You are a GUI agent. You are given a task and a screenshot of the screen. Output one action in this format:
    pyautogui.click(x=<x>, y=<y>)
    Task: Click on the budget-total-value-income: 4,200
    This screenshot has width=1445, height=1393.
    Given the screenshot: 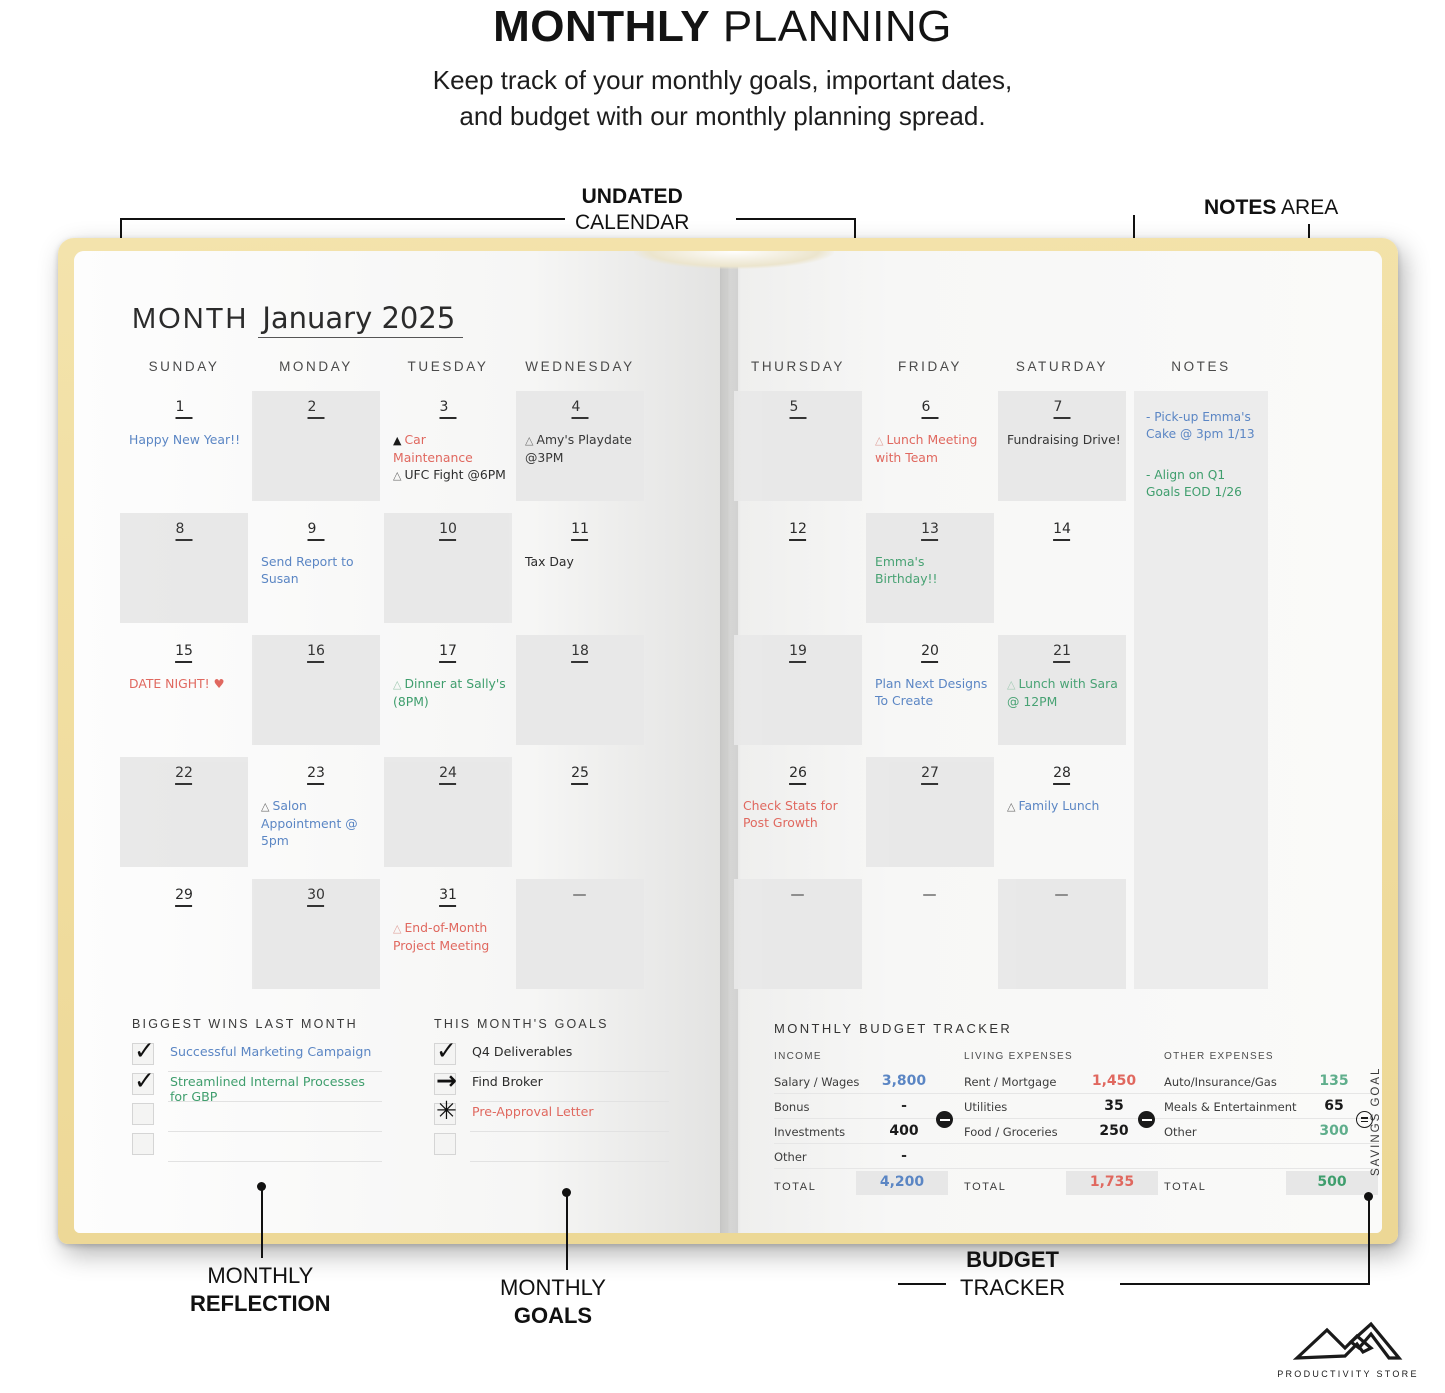 What is the action you would take?
    pyautogui.click(x=902, y=1182)
    